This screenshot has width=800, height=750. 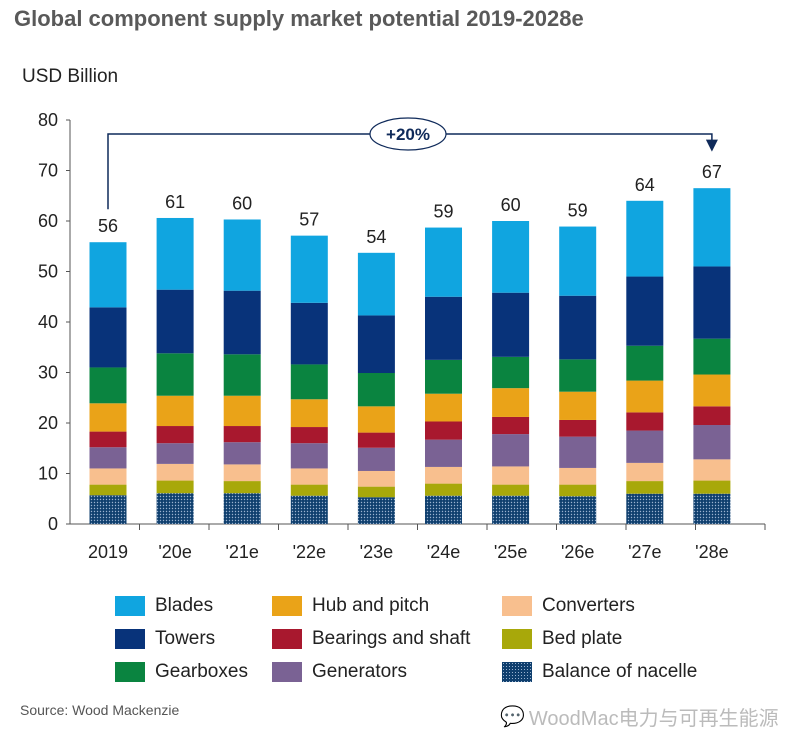 I want to click on source-note: Source: Wood Mackenzie, so click(x=100, y=710).